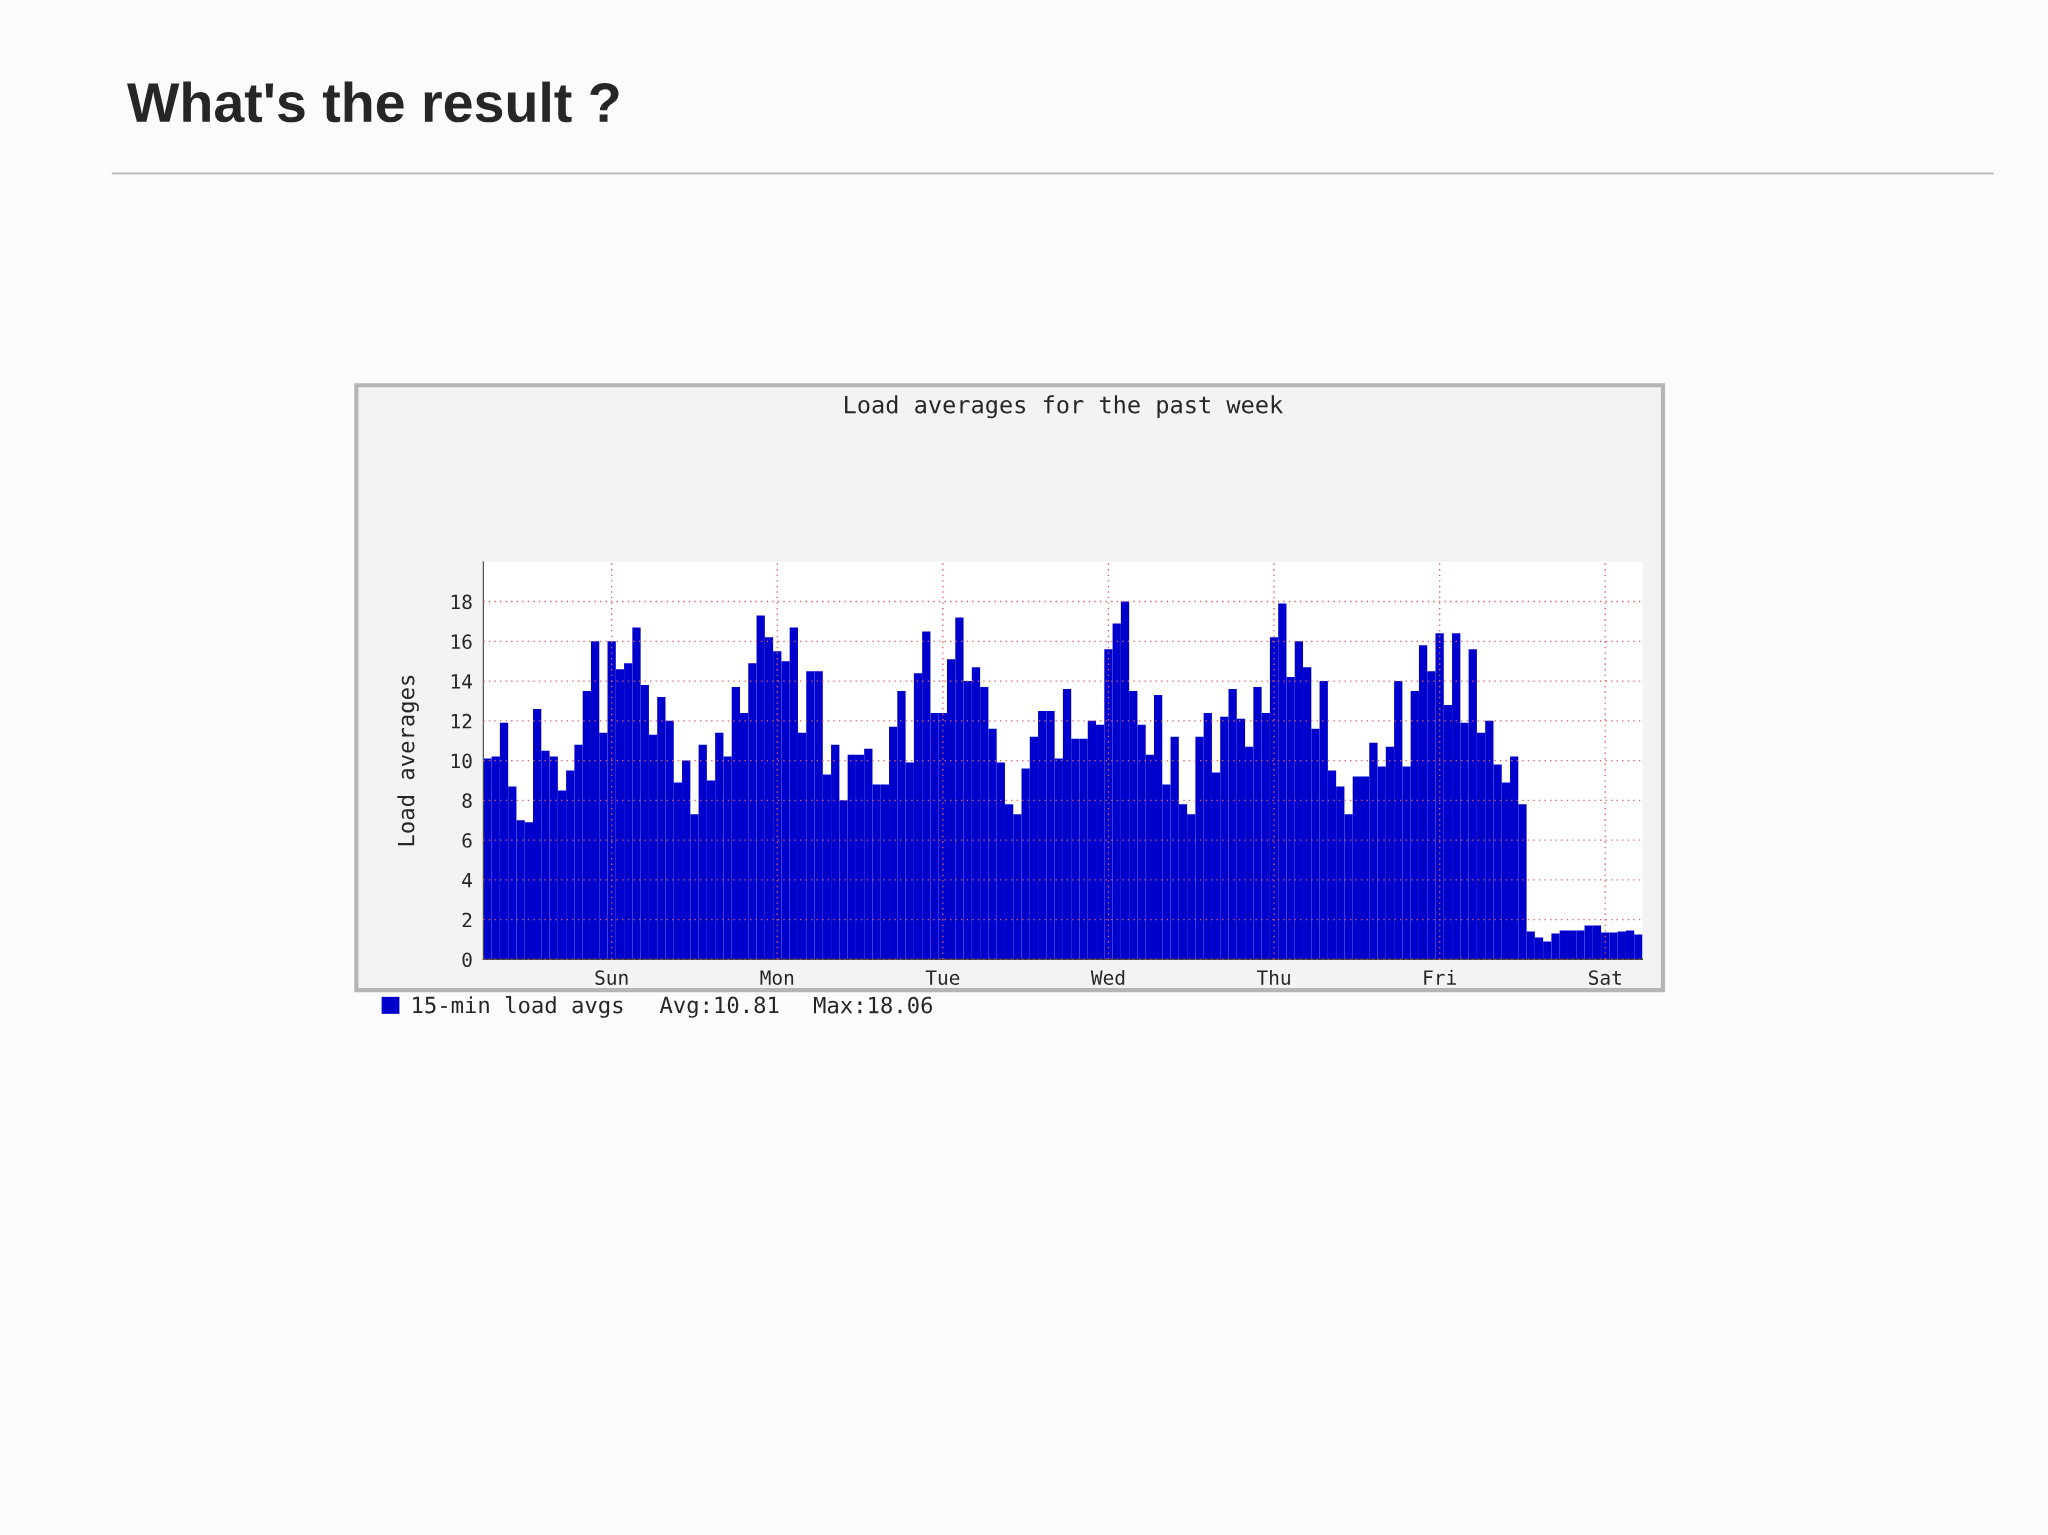 The width and height of the screenshot is (2048, 1535). What do you see at coordinates (467, 960) in the screenshot?
I see `y-tick-label: 0` at bounding box center [467, 960].